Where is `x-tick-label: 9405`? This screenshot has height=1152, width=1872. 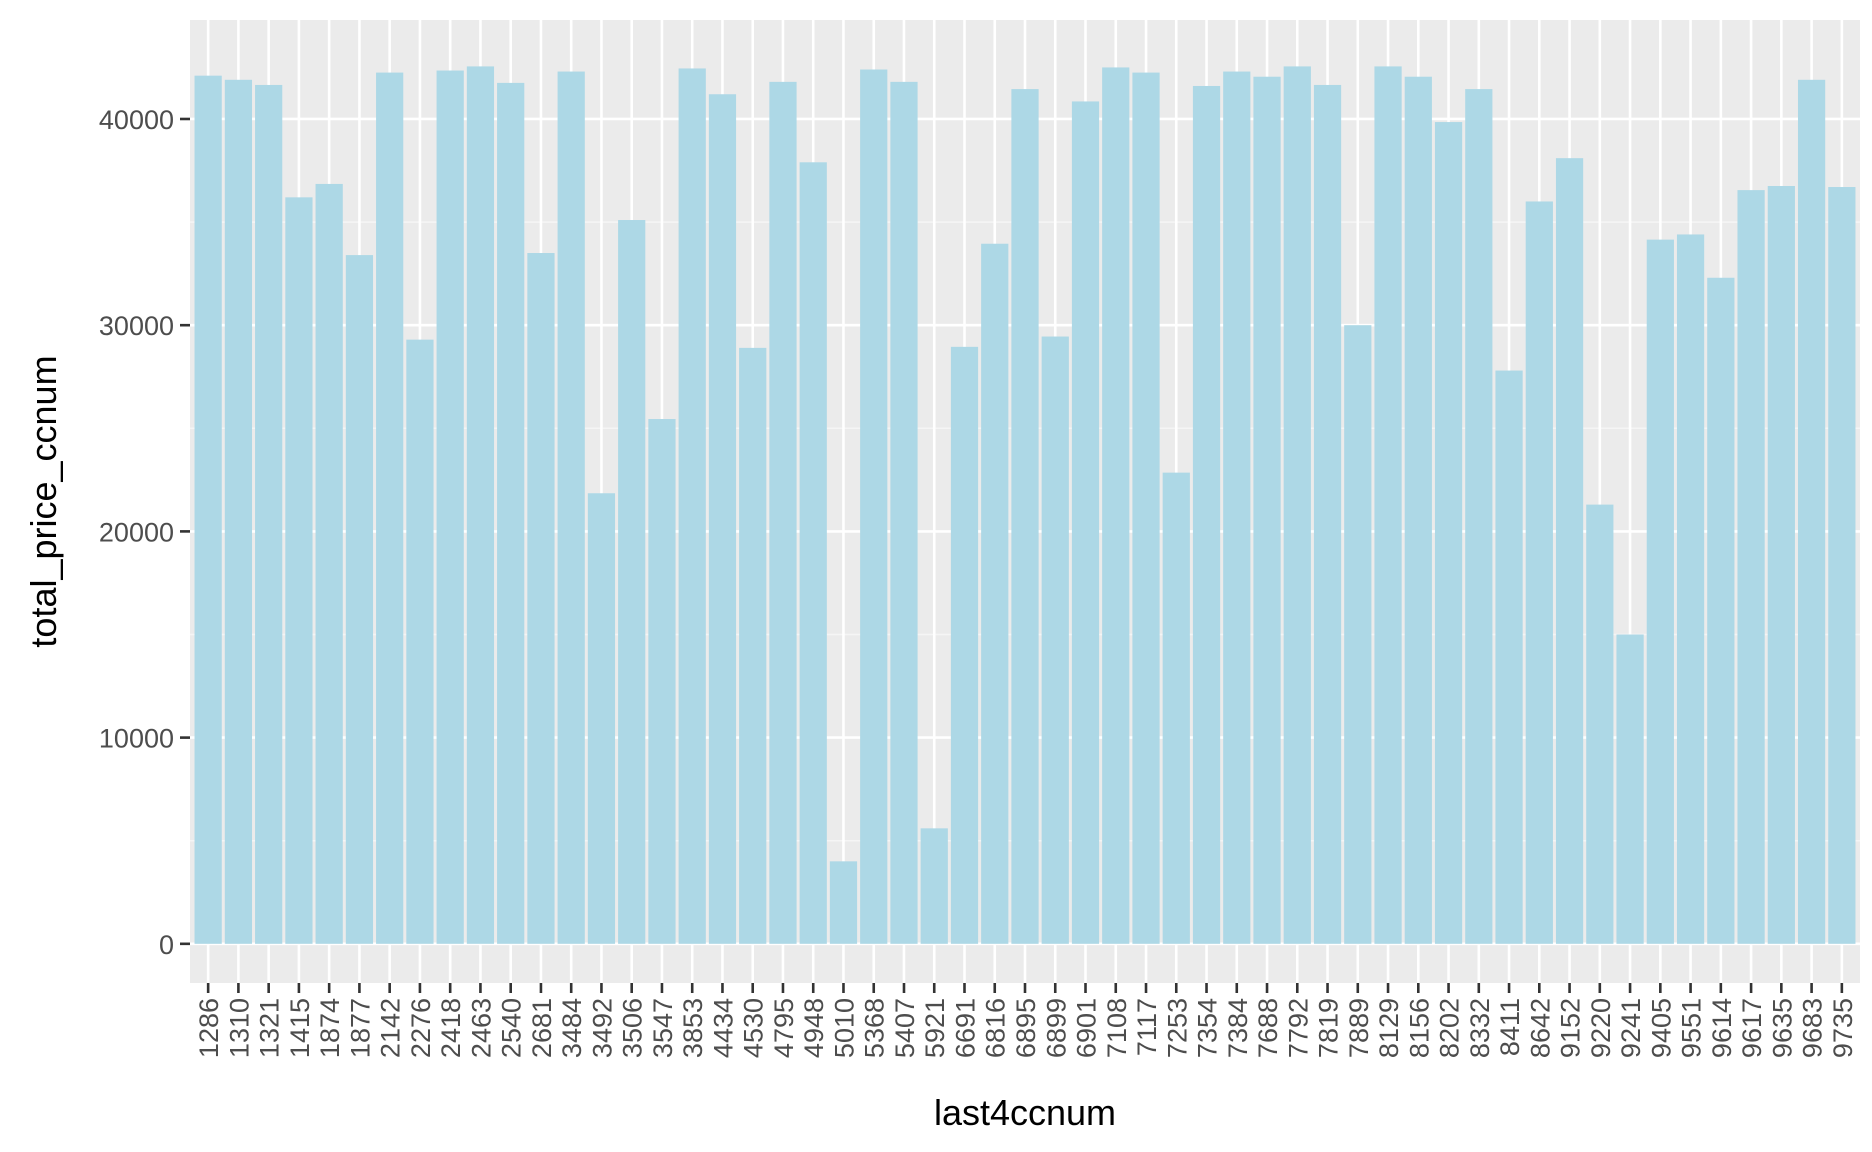 x-tick-label: 9405 is located at coordinates (1661, 1028).